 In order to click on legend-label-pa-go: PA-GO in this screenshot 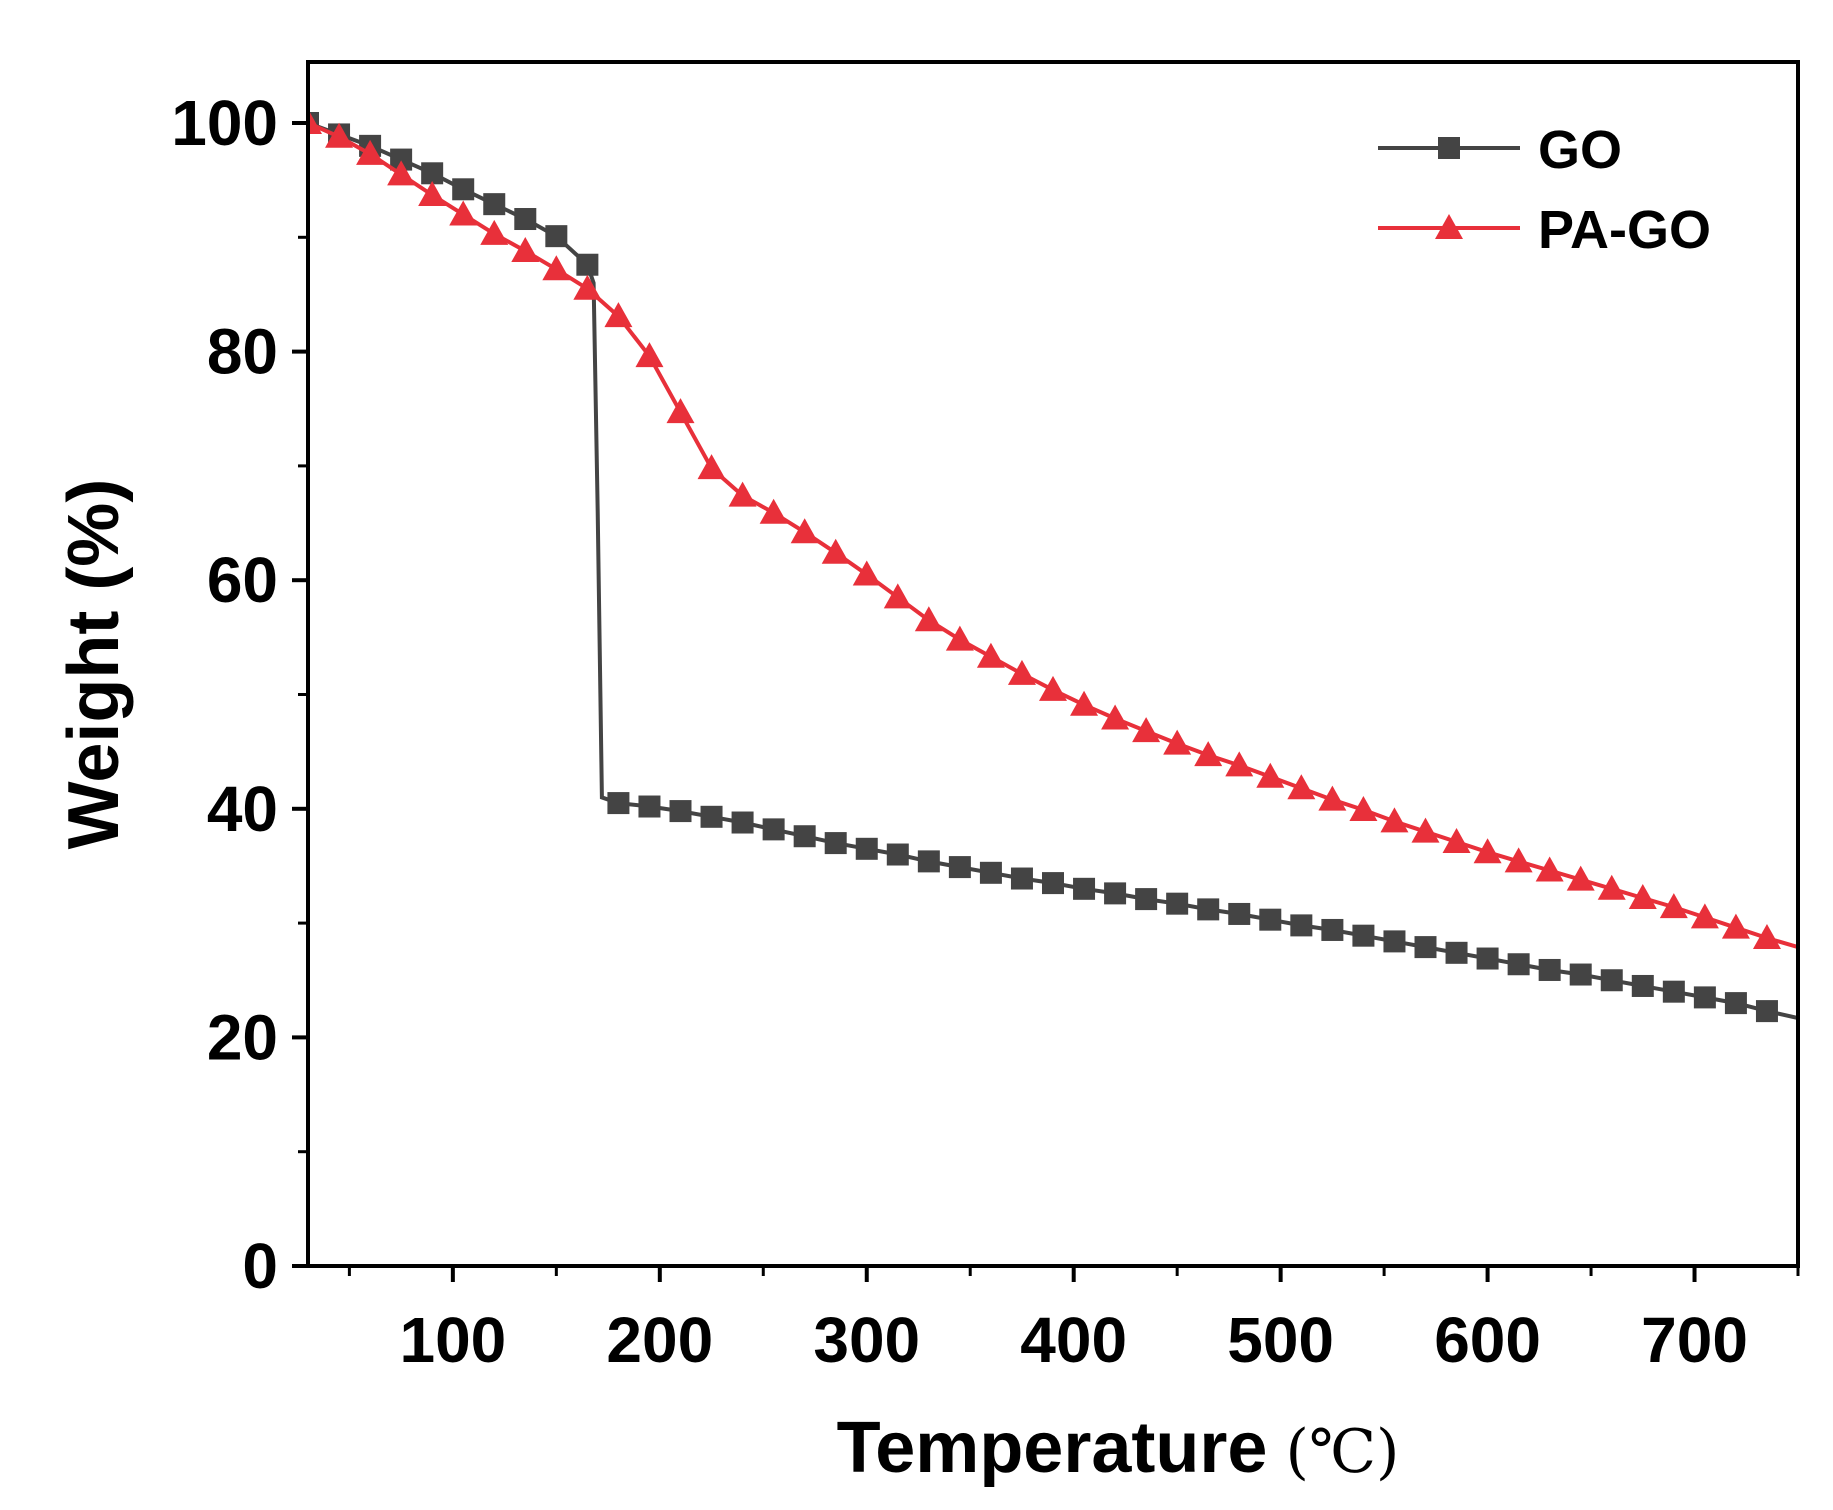, I will do `click(1624, 230)`.